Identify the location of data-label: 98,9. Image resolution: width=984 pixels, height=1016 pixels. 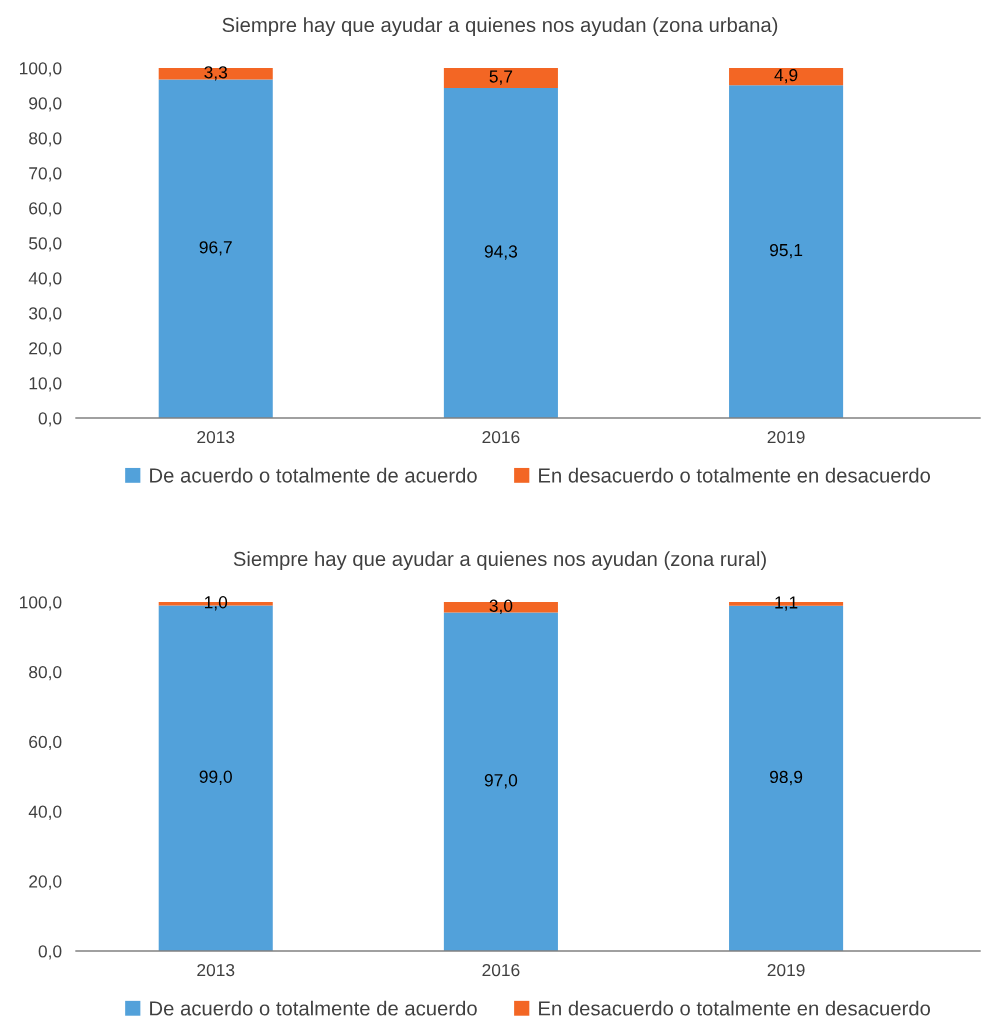
(786, 778).